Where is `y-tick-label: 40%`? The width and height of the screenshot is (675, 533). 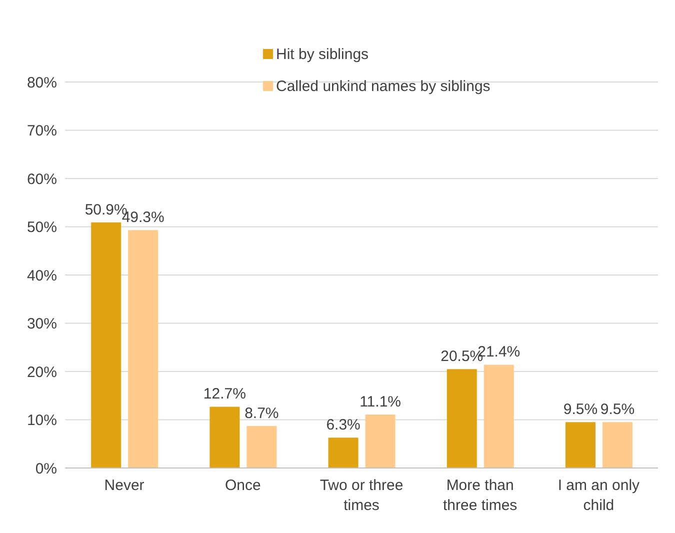
y-tick-label: 40% is located at coordinates (41, 275).